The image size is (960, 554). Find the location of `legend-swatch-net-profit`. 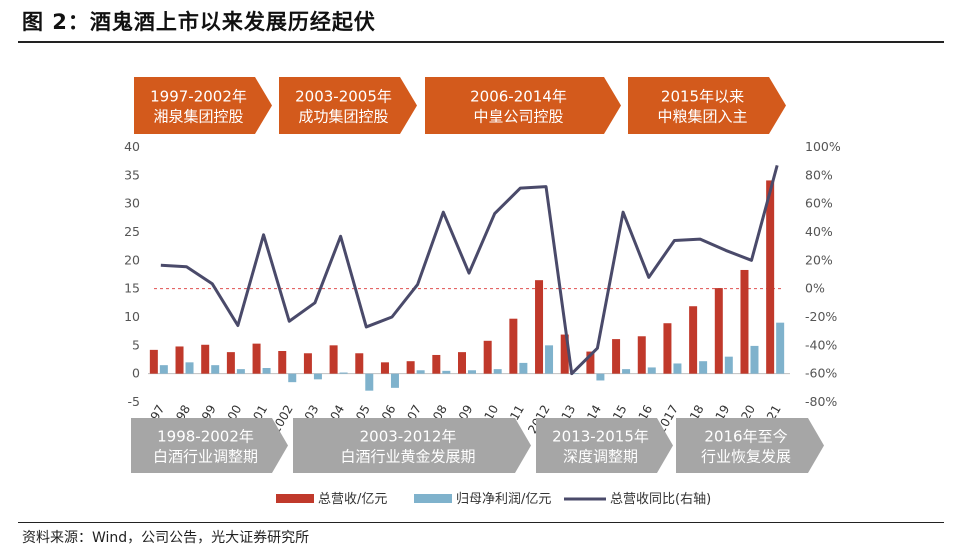

legend-swatch-net-profit is located at coordinates (433, 498).